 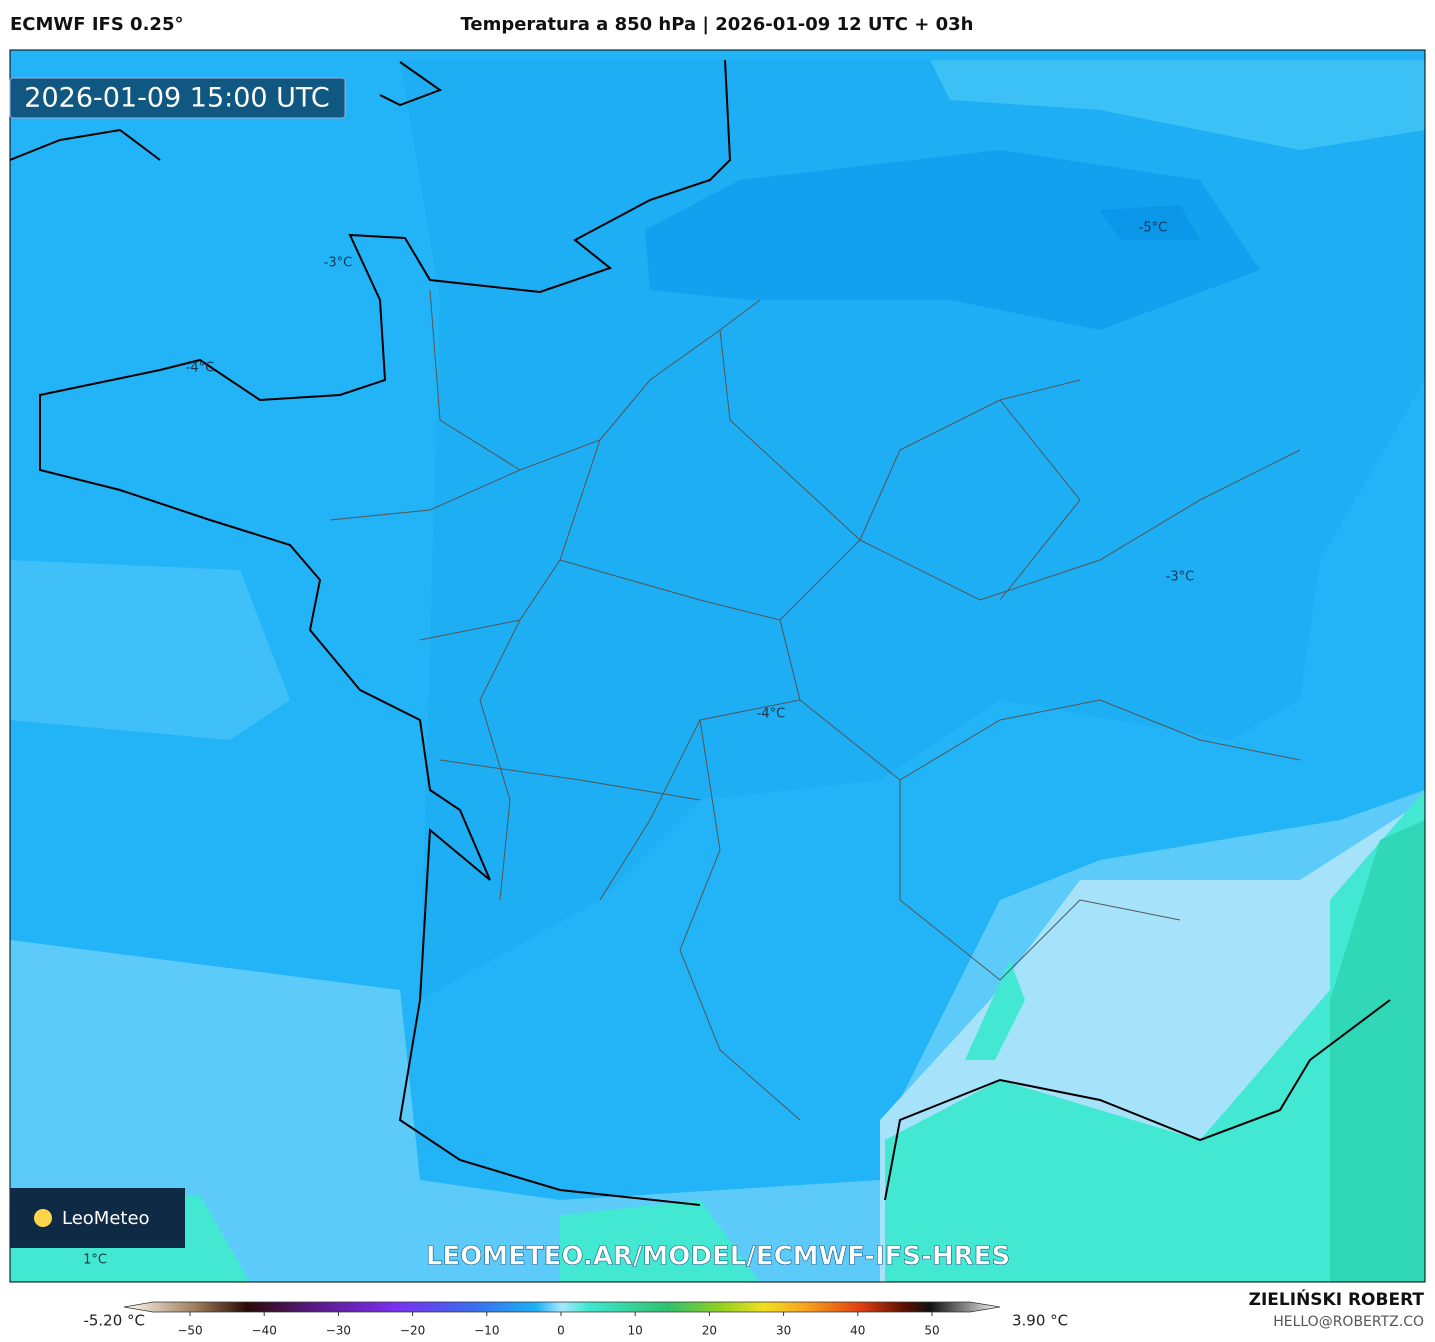 I want to click on contour-label: 1°C, so click(x=95, y=1260).